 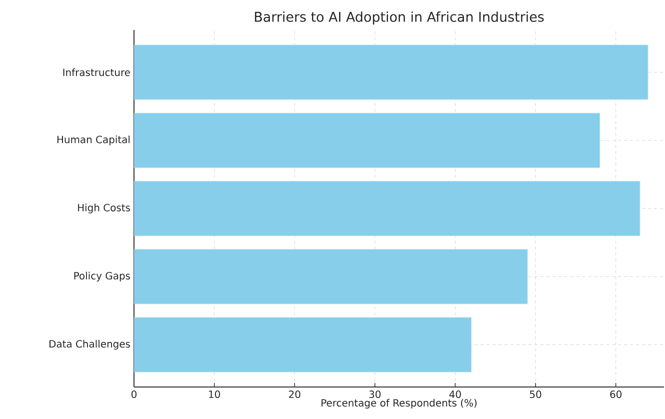 What do you see at coordinates (104, 209) in the screenshot?
I see `y-tick-label: High Costs` at bounding box center [104, 209].